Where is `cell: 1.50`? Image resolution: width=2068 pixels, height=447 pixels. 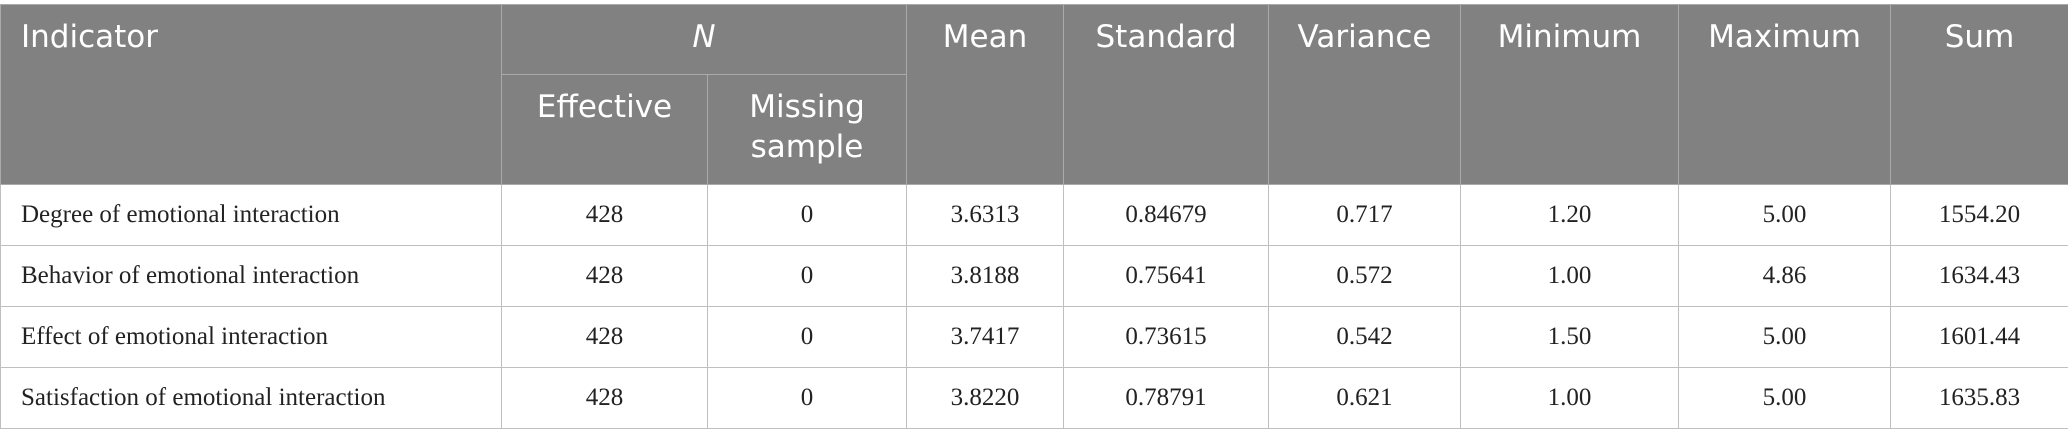 cell: 1.50 is located at coordinates (1570, 337).